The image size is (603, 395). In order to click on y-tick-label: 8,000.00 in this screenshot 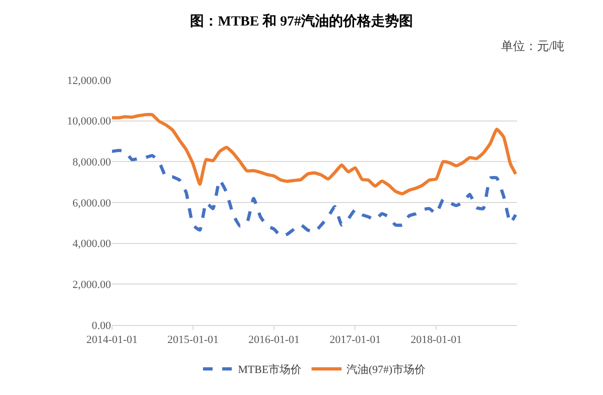, I will do `click(92, 162)`.